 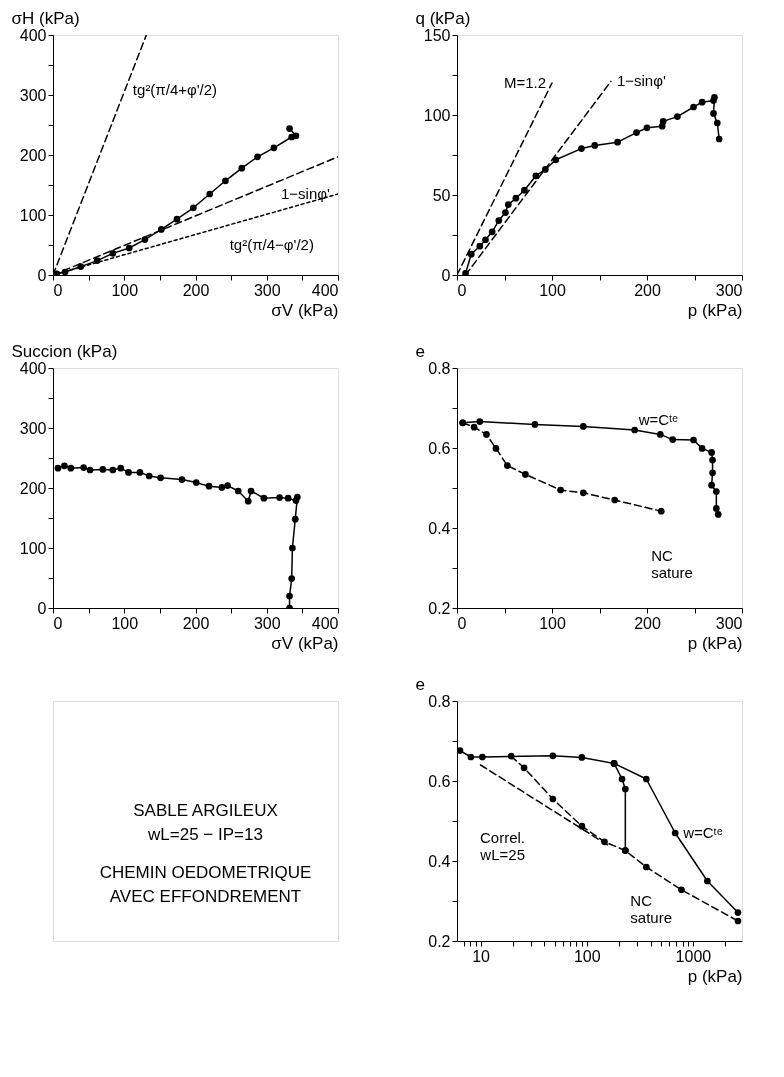 What do you see at coordinates (64, 351) in the screenshot?
I see `y-axis-title: Succion (kPa)` at bounding box center [64, 351].